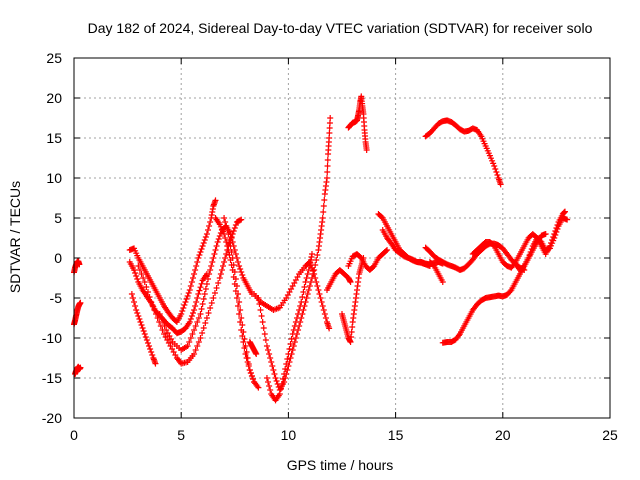 The image size is (640, 480). I want to click on y-tick-label: 10, so click(54, 178).